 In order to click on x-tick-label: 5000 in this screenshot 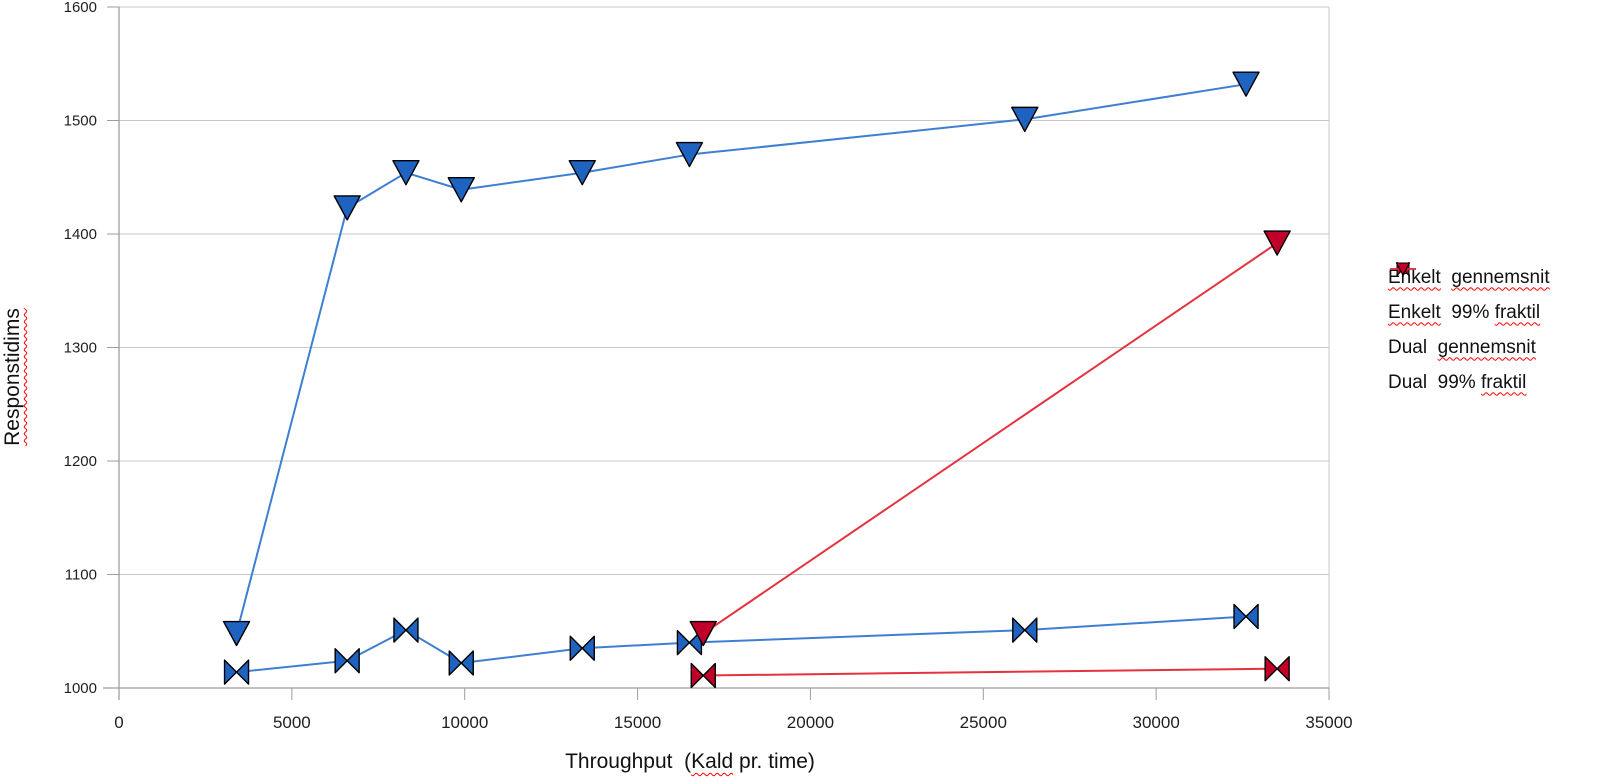, I will do `click(292, 722)`.